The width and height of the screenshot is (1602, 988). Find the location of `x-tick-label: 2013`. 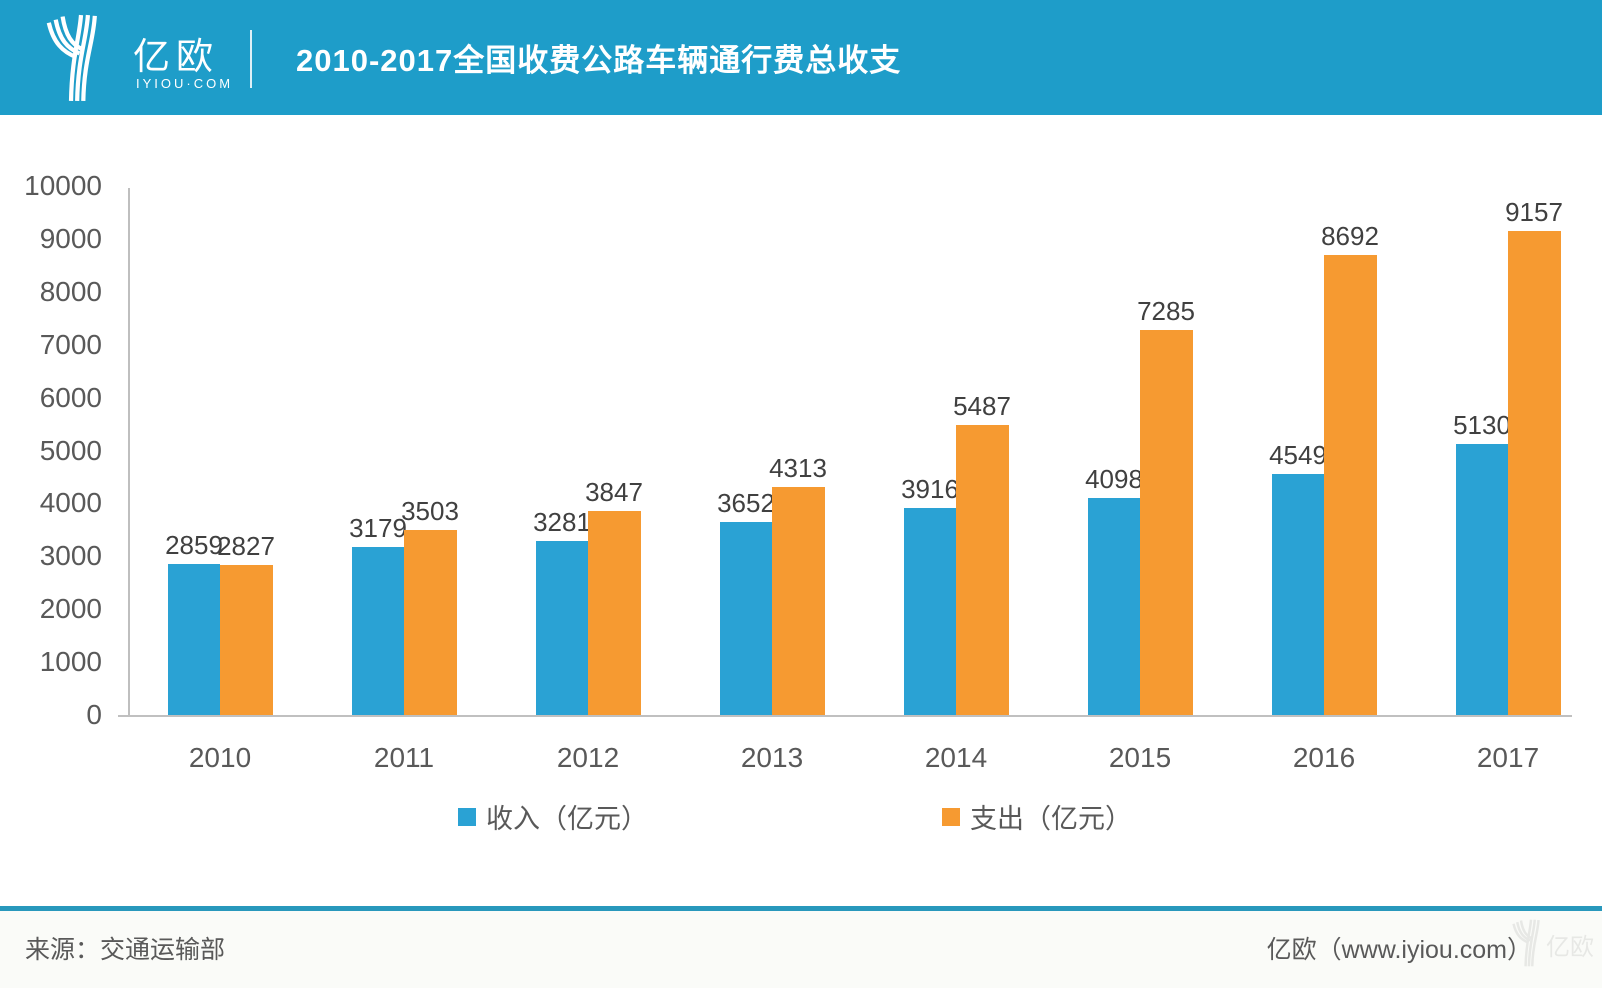

x-tick-label: 2013 is located at coordinates (772, 757).